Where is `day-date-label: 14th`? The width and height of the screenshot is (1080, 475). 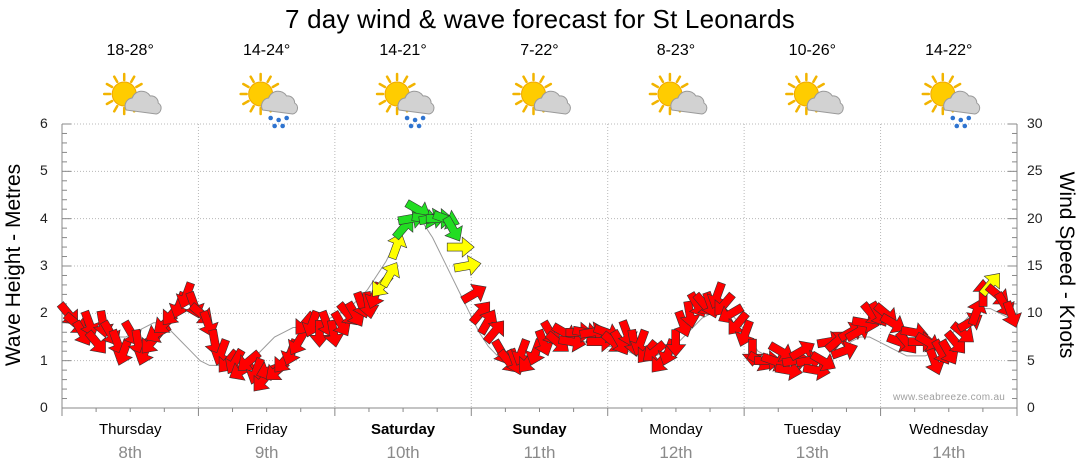
day-date-label: 14th is located at coordinates (949, 452).